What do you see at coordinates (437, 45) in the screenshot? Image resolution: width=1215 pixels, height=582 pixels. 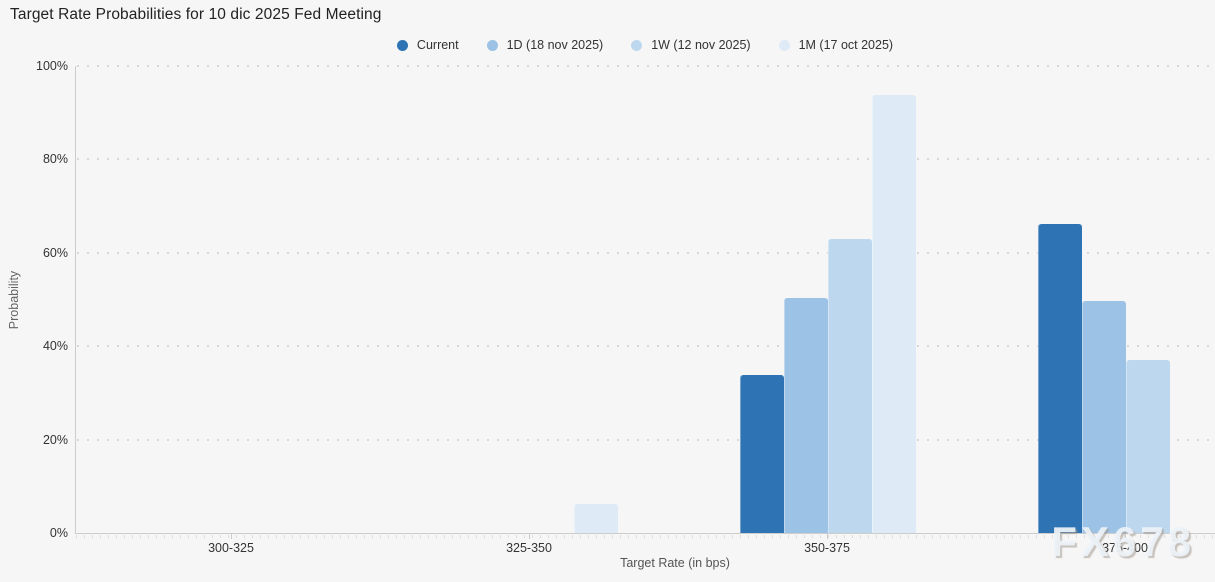 I see `legend-label: Current` at bounding box center [437, 45].